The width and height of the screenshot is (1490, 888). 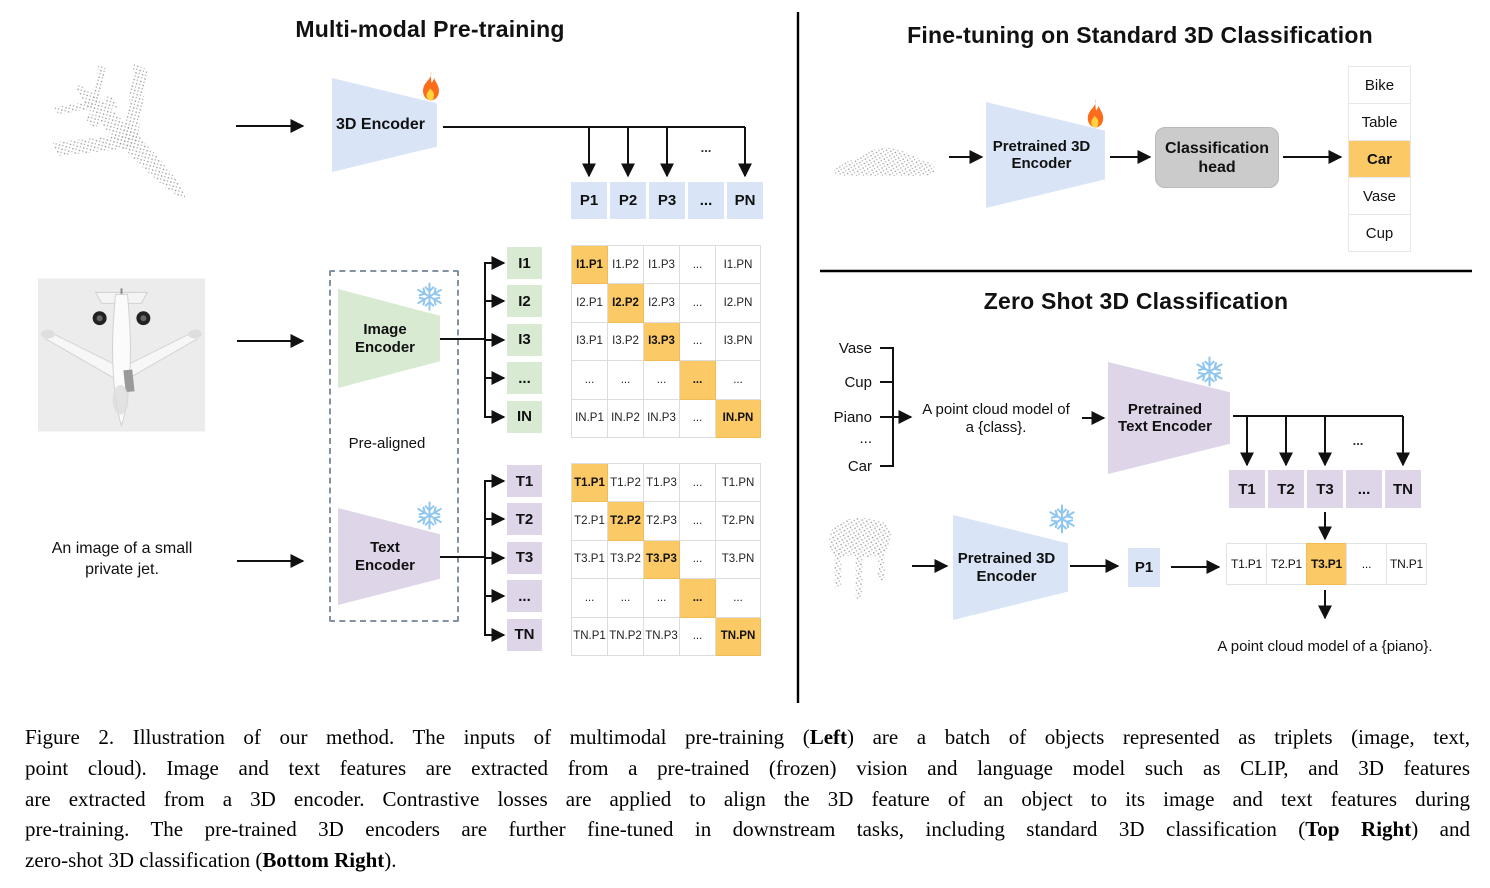 I want to click on pretrained-text-encoder-label: Pretrained Text Encoder, so click(x=1165, y=417).